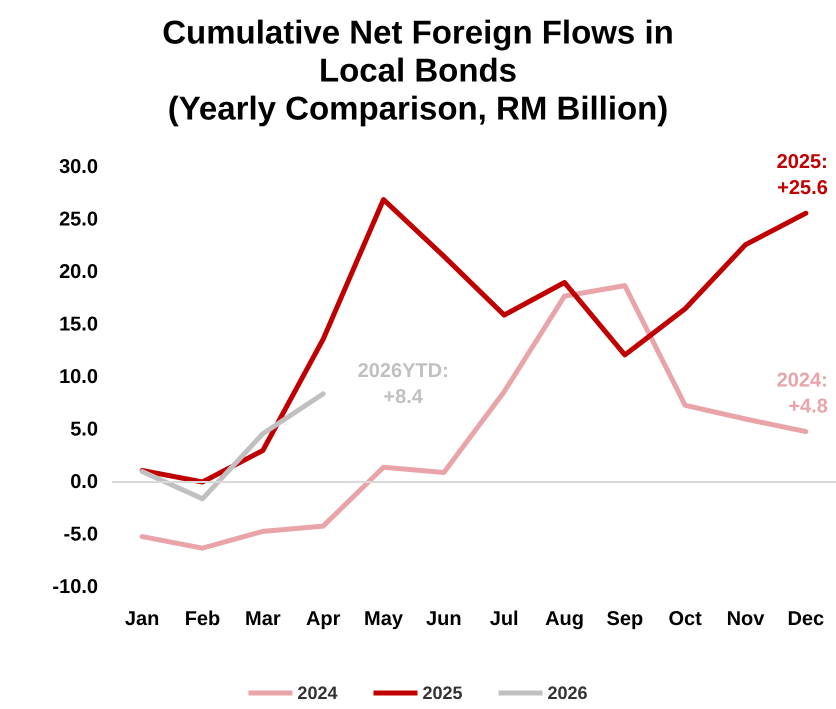  Describe the element at coordinates (564, 619) in the screenshot. I see `x-tick-label: Aug` at that location.